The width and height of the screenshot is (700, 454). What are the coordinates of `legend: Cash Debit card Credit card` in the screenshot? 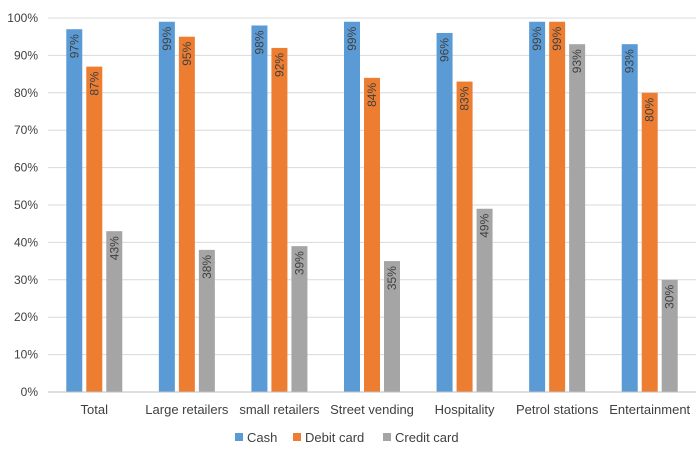 It's located at (347, 437).